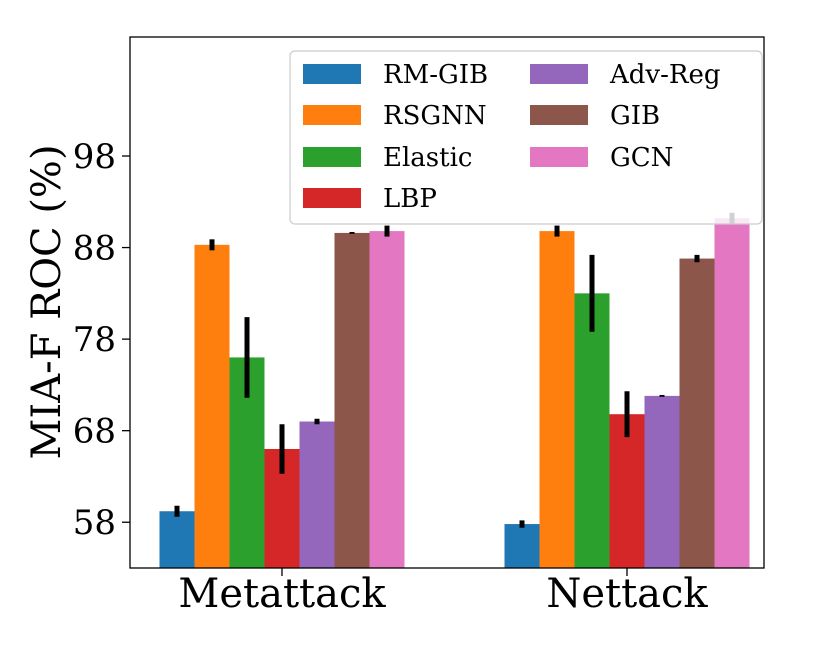 The width and height of the screenshot is (814, 651). What do you see at coordinates (435, 116) in the screenshot?
I see `legend-label-rsgnn: RSGNN` at bounding box center [435, 116].